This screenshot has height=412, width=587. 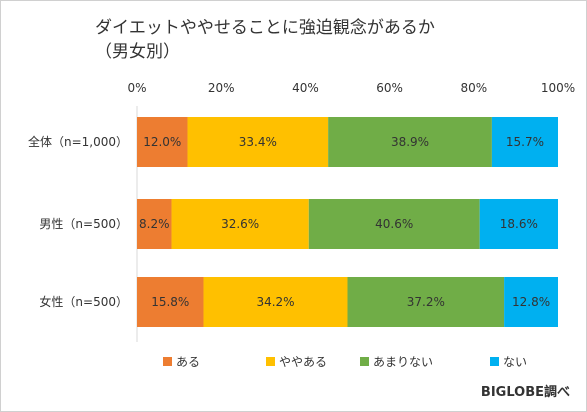 What do you see at coordinates (389, 88) in the screenshot?
I see `x-tick-label: 60%` at bounding box center [389, 88].